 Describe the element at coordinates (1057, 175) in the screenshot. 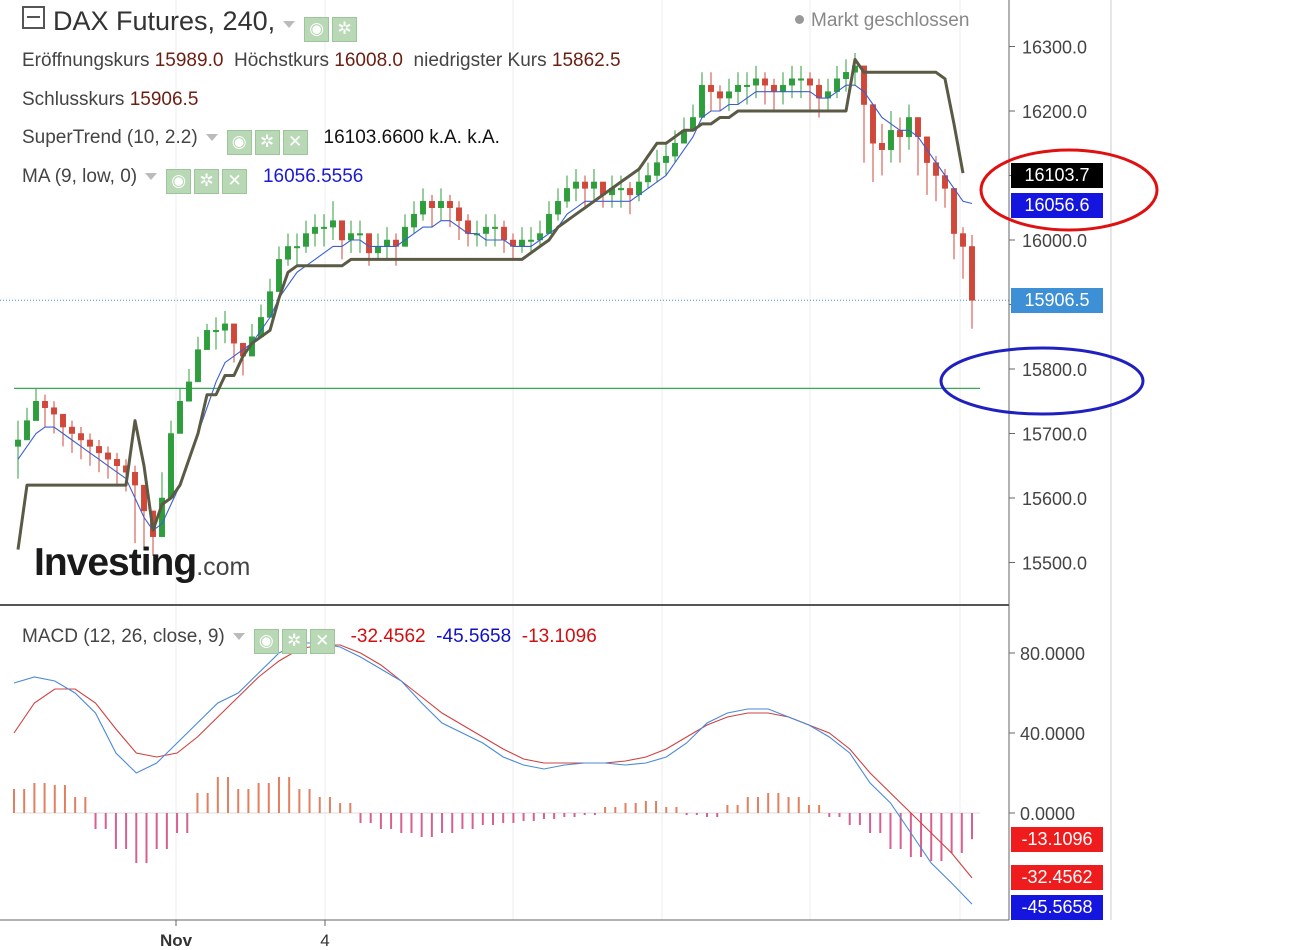

I see `supertrend-price-tag: 16103.7` at that location.